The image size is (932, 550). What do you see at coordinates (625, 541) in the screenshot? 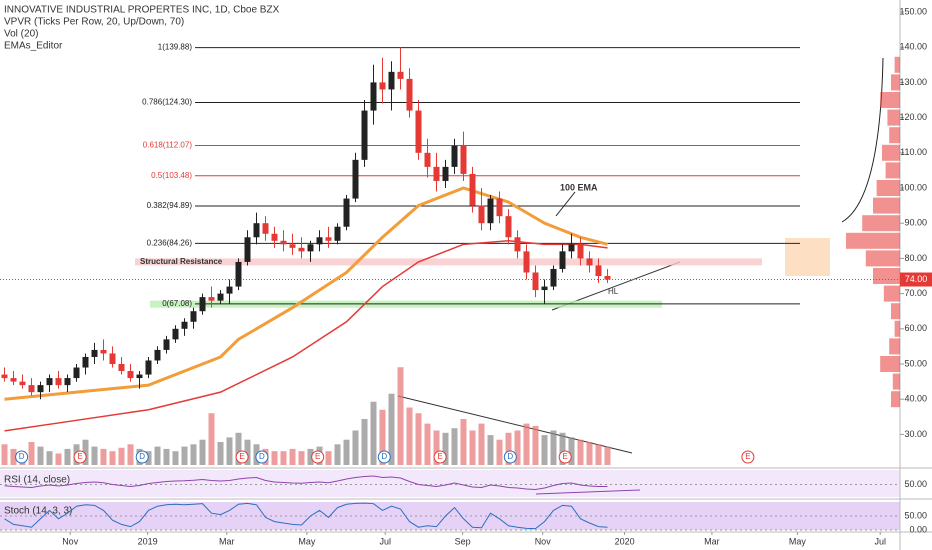
I see `x-tick-label: 2020` at bounding box center [625, 541].